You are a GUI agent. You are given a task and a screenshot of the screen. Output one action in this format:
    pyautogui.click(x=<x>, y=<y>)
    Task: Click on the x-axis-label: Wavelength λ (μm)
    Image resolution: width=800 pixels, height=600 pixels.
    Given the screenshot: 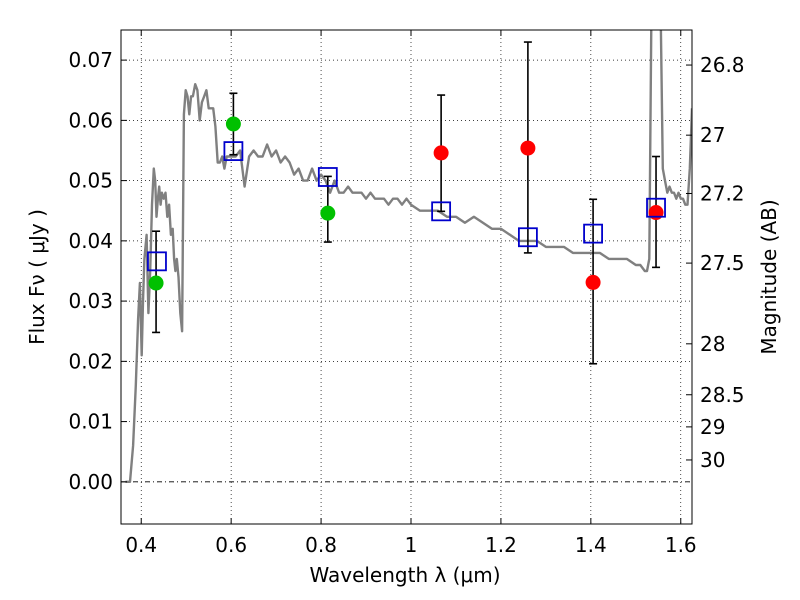 What is the action you would take?
    pyautogui.click(x=404, y=575)
    